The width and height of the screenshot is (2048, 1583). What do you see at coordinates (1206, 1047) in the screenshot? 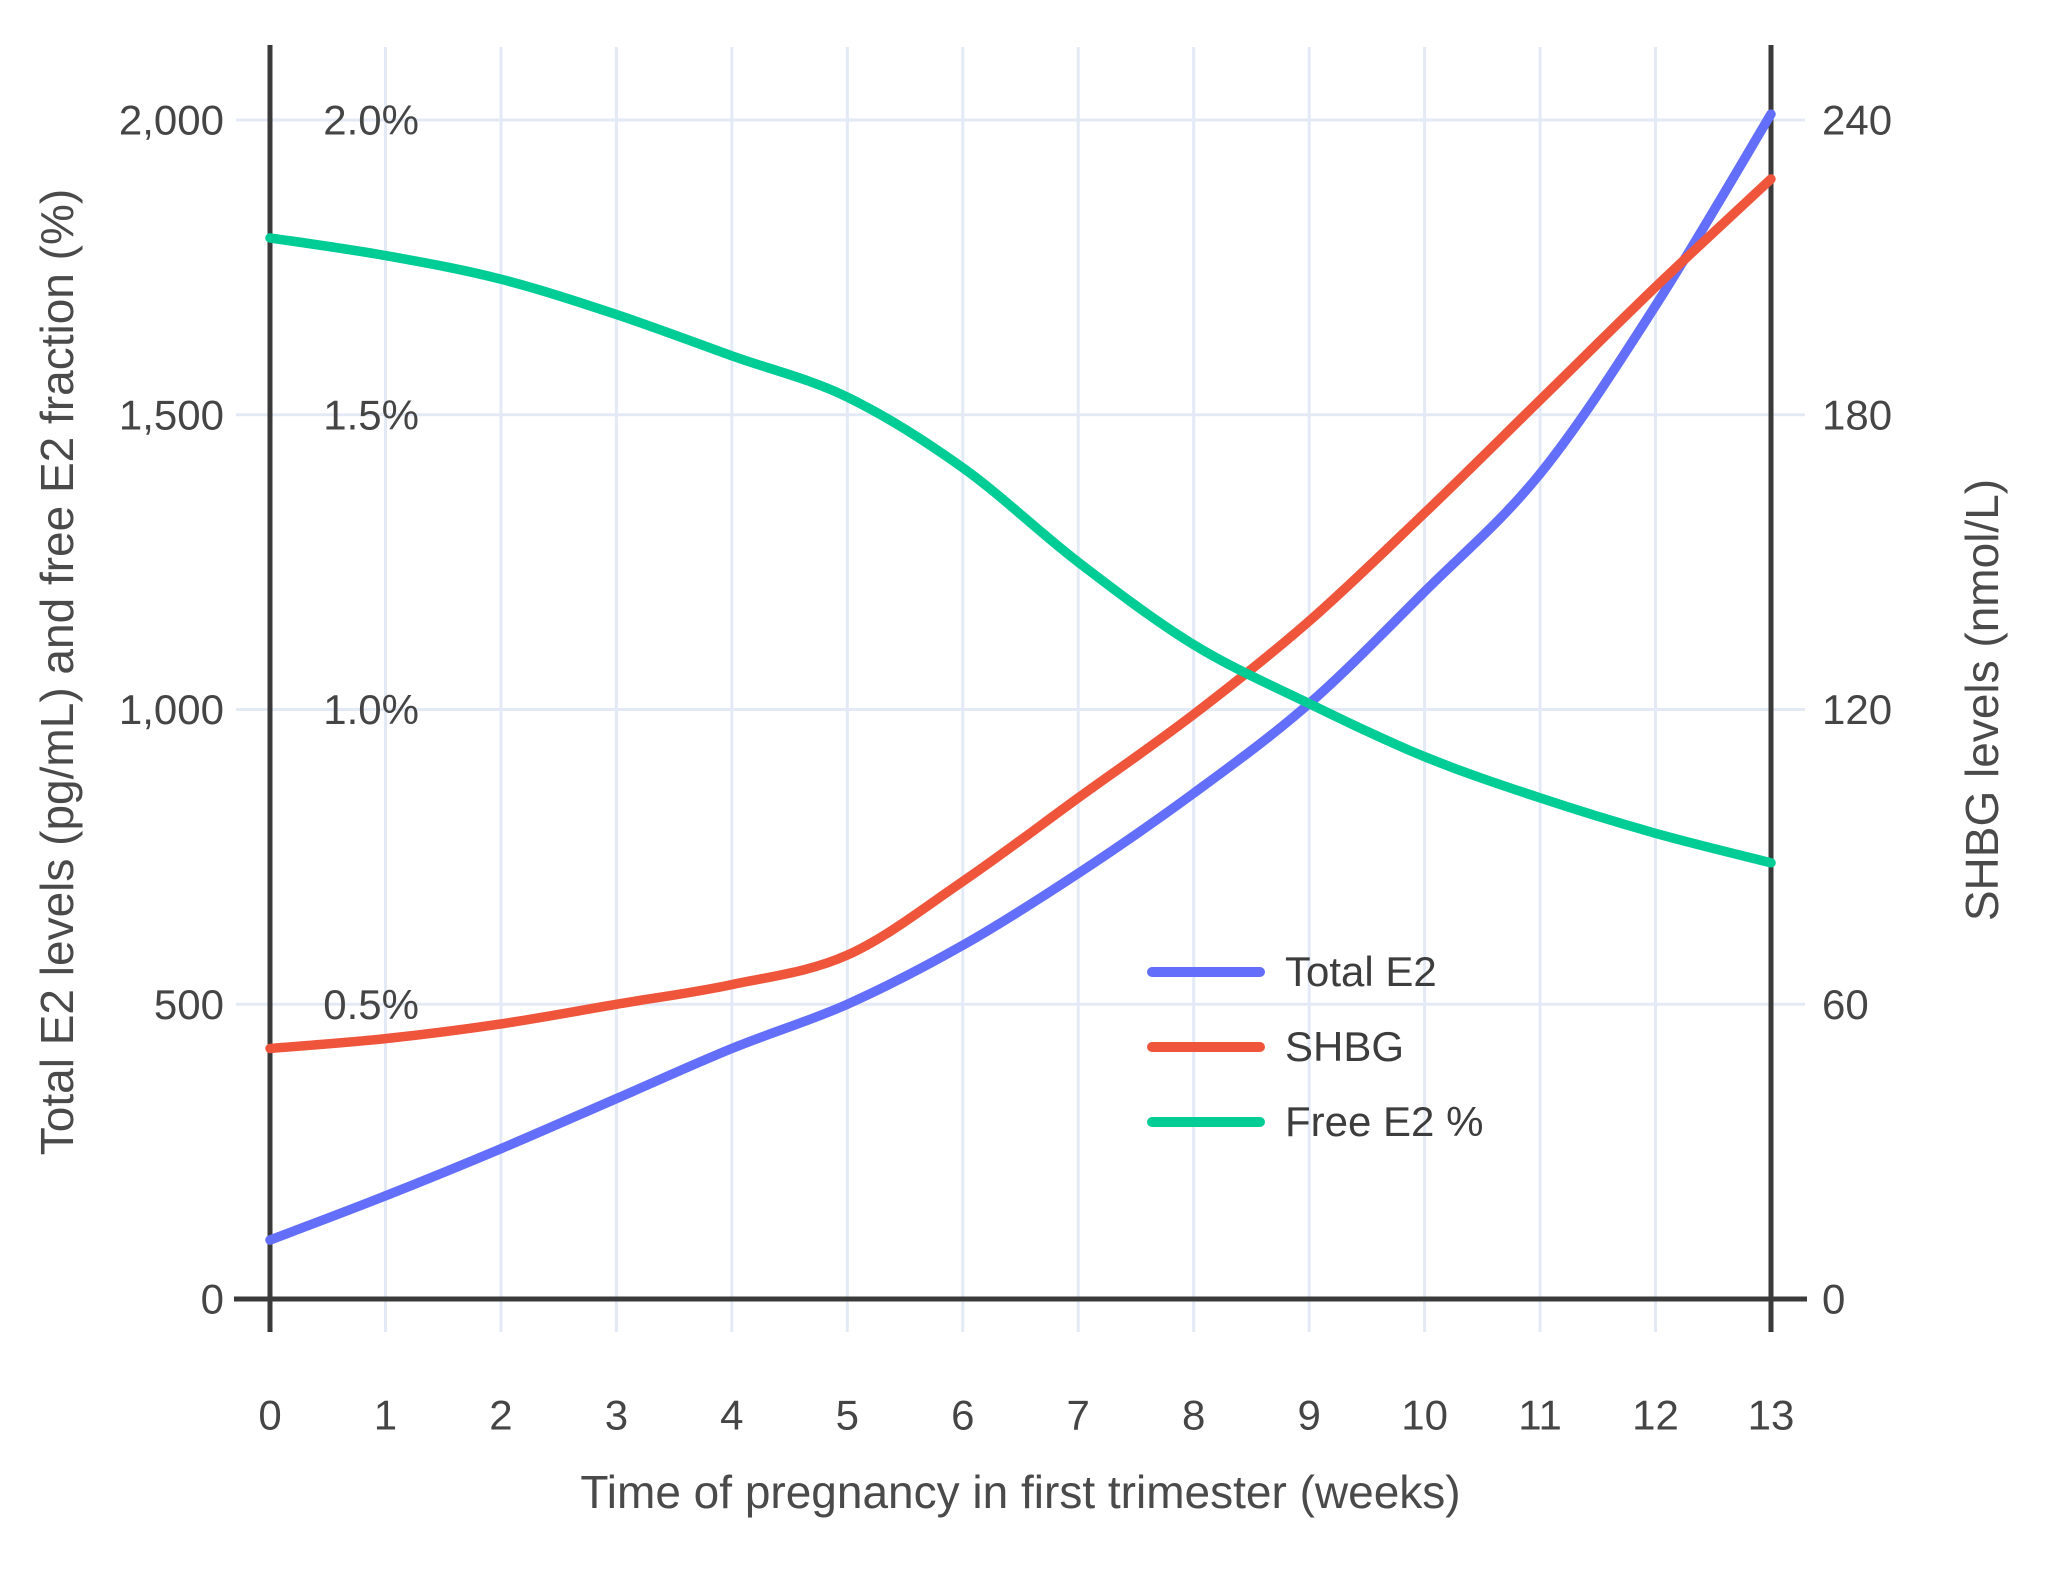
I see `legend-line-swatch-shbg` at bounding box center [1206, 1047].